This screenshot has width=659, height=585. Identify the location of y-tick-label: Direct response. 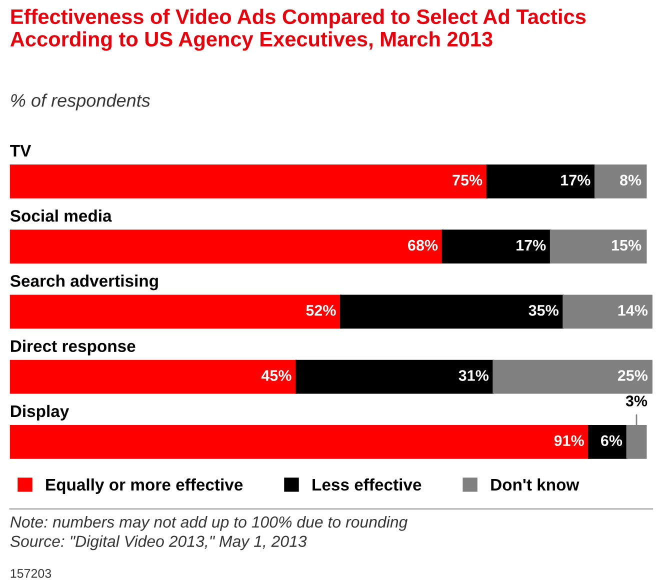
(73, 348).